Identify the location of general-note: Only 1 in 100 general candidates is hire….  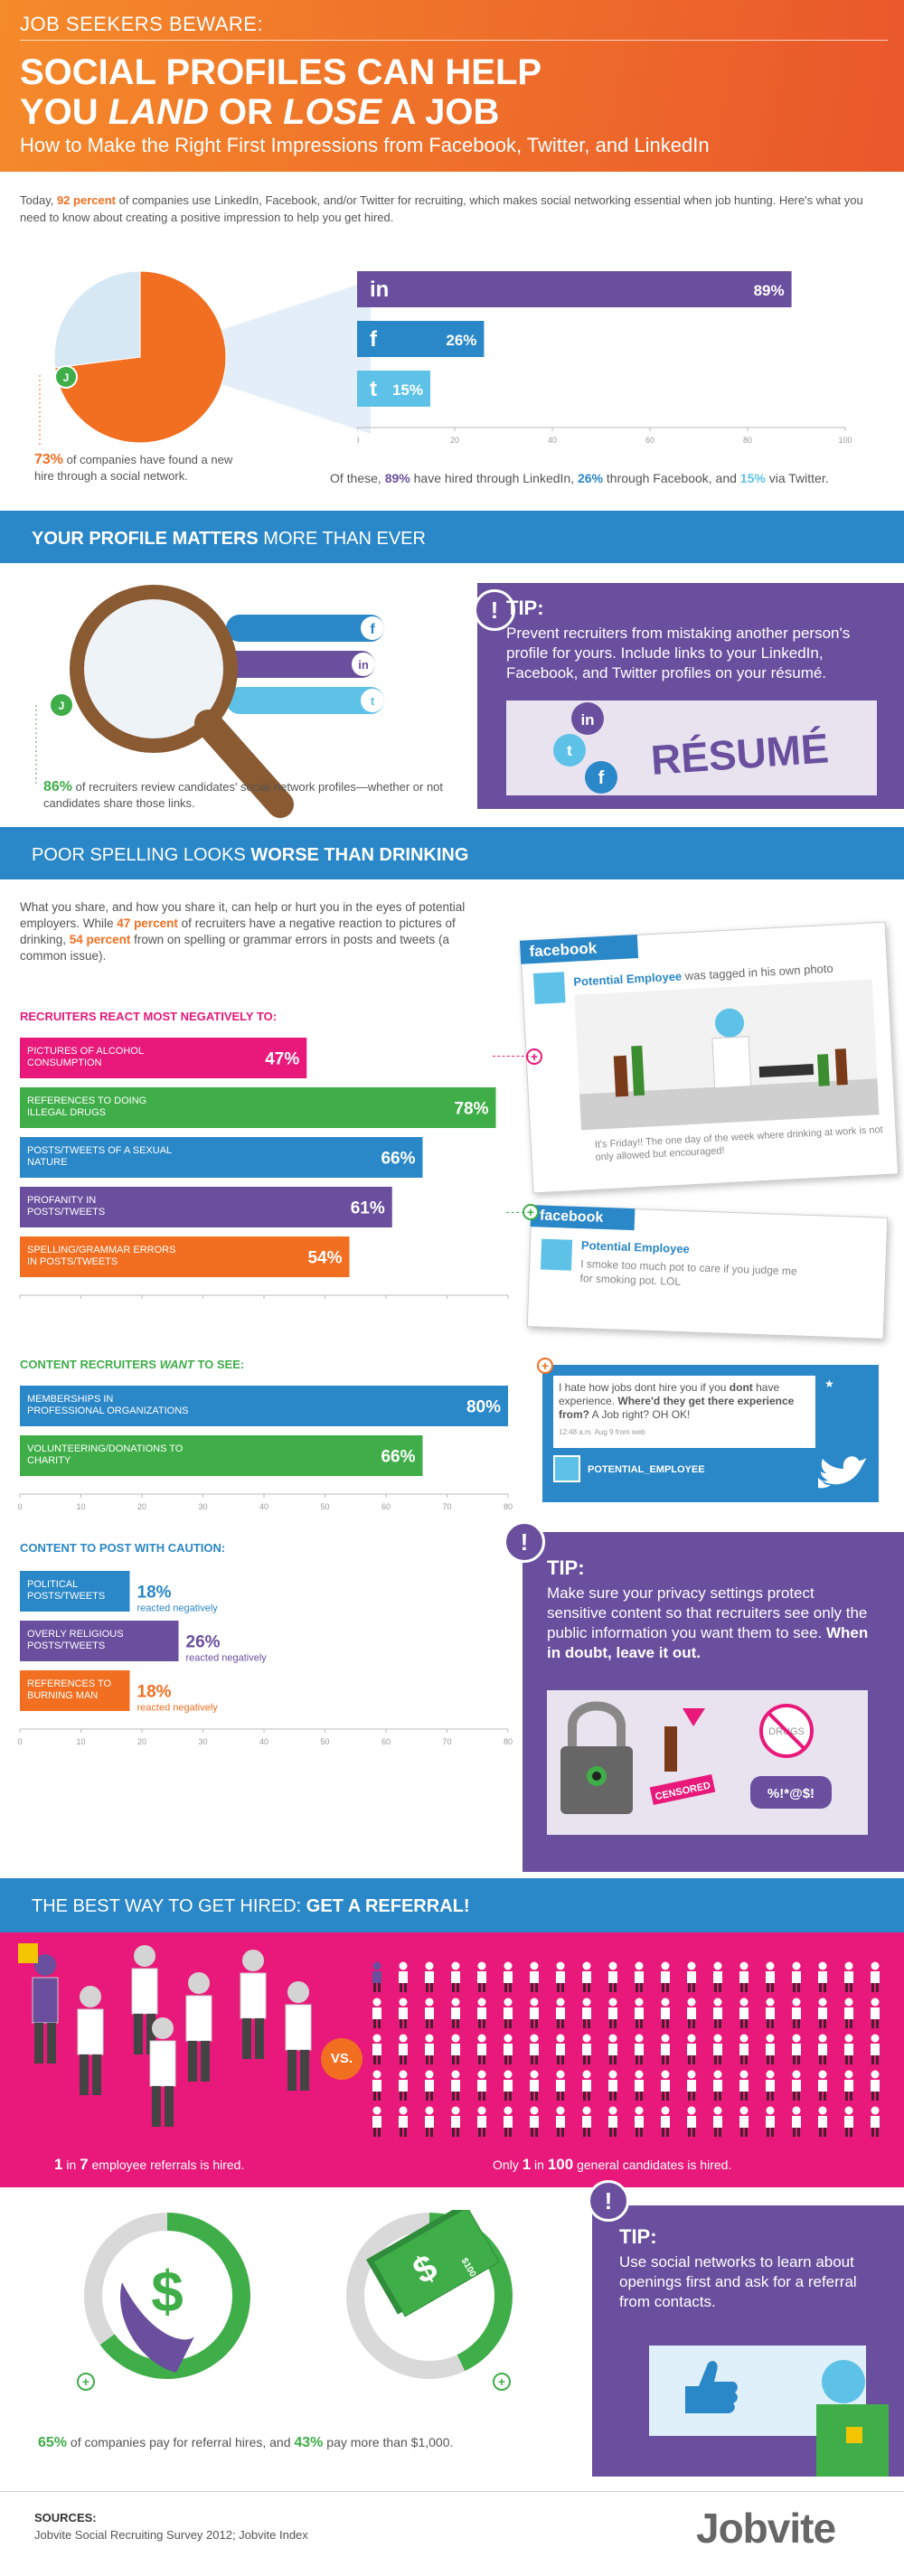
(612, 2165).